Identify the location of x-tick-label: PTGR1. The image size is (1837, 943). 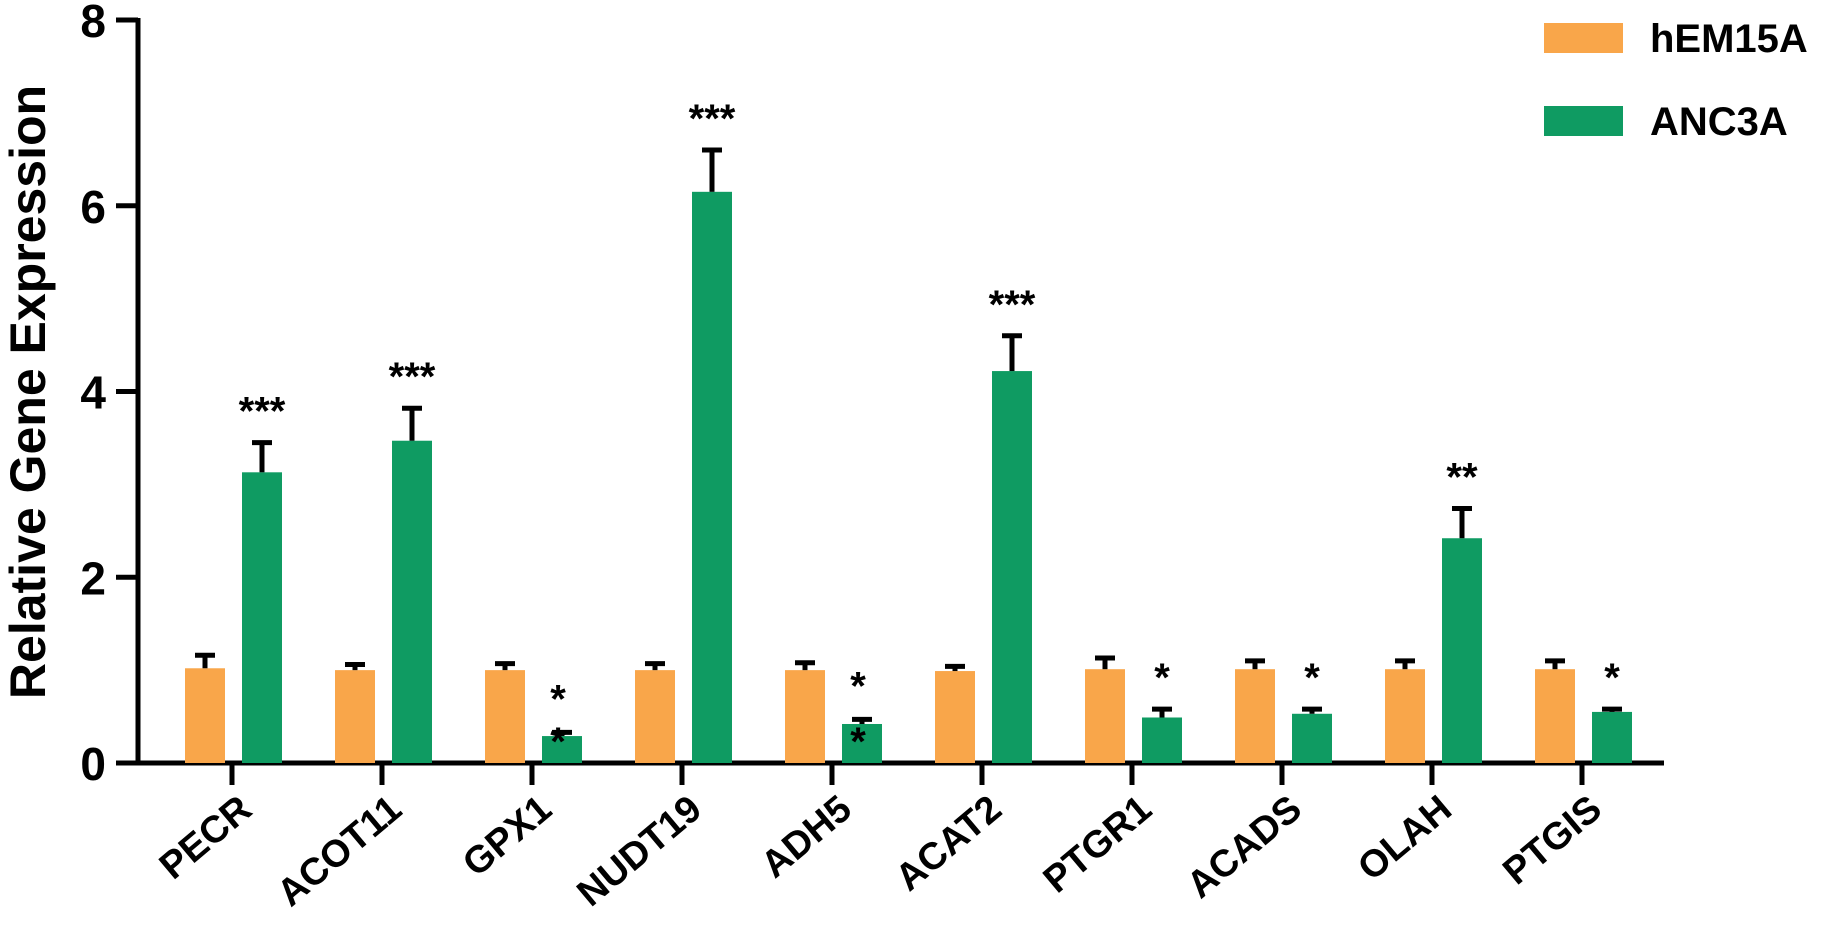
(1098, 845).